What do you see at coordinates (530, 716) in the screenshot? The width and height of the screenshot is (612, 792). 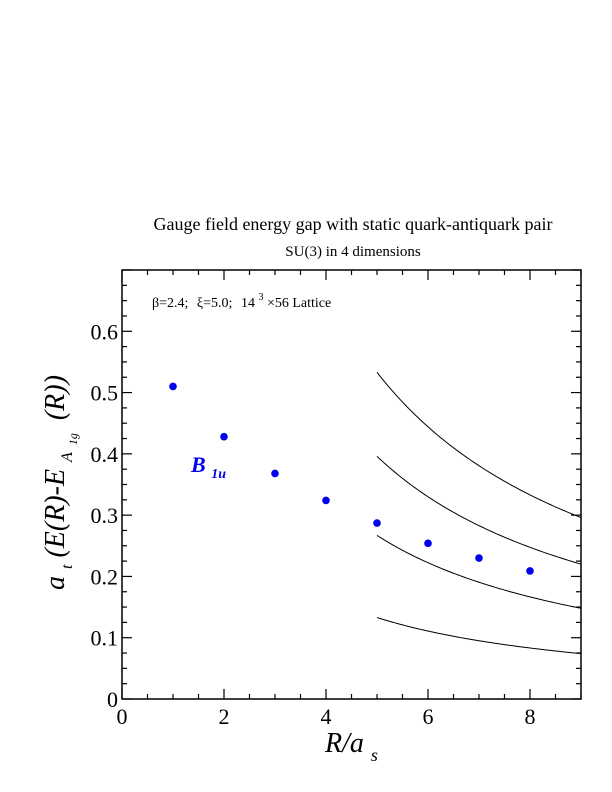 I see `x-tick-label: 8` at bounding box center [530, 716].